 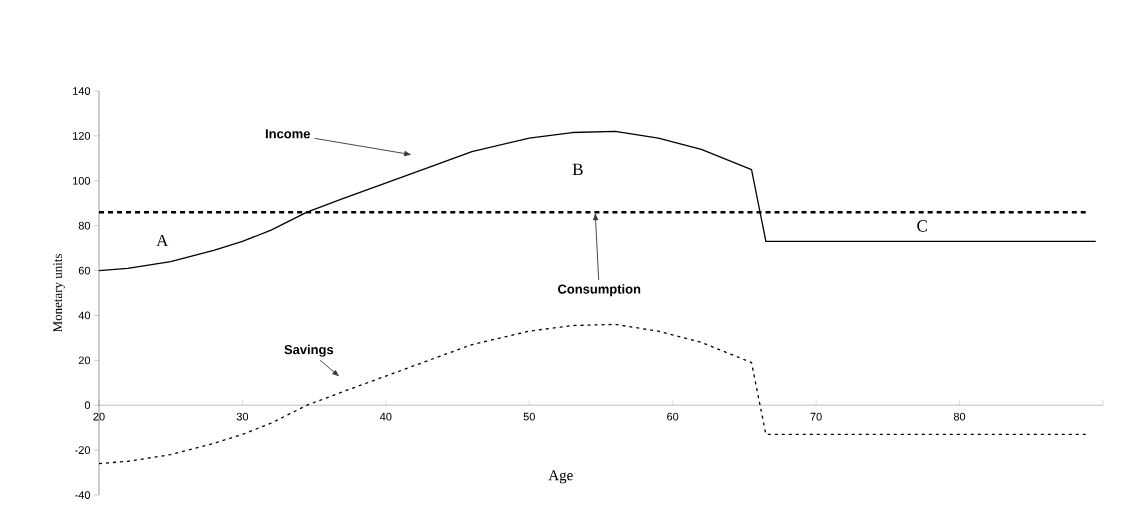 What do you see at coordinates (385, 416) in the screenshot?
I see `x-tick-label: 40` at bounding box center [385, 416].